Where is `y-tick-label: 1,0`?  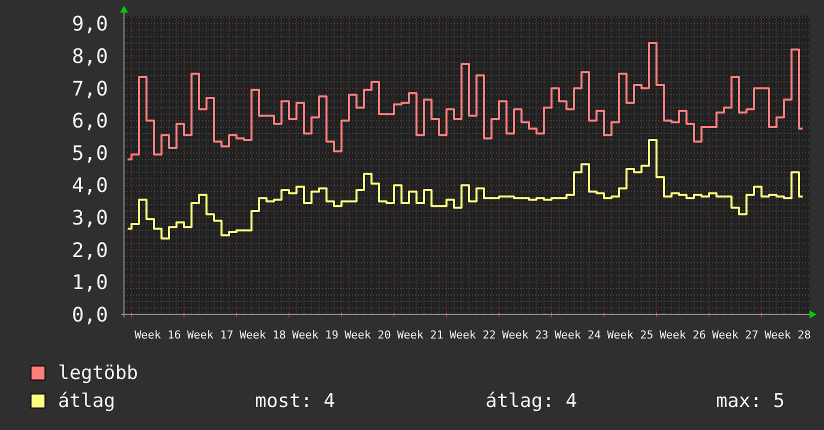 y-tick-label: 1,0 is located at coordinates (90, 282).